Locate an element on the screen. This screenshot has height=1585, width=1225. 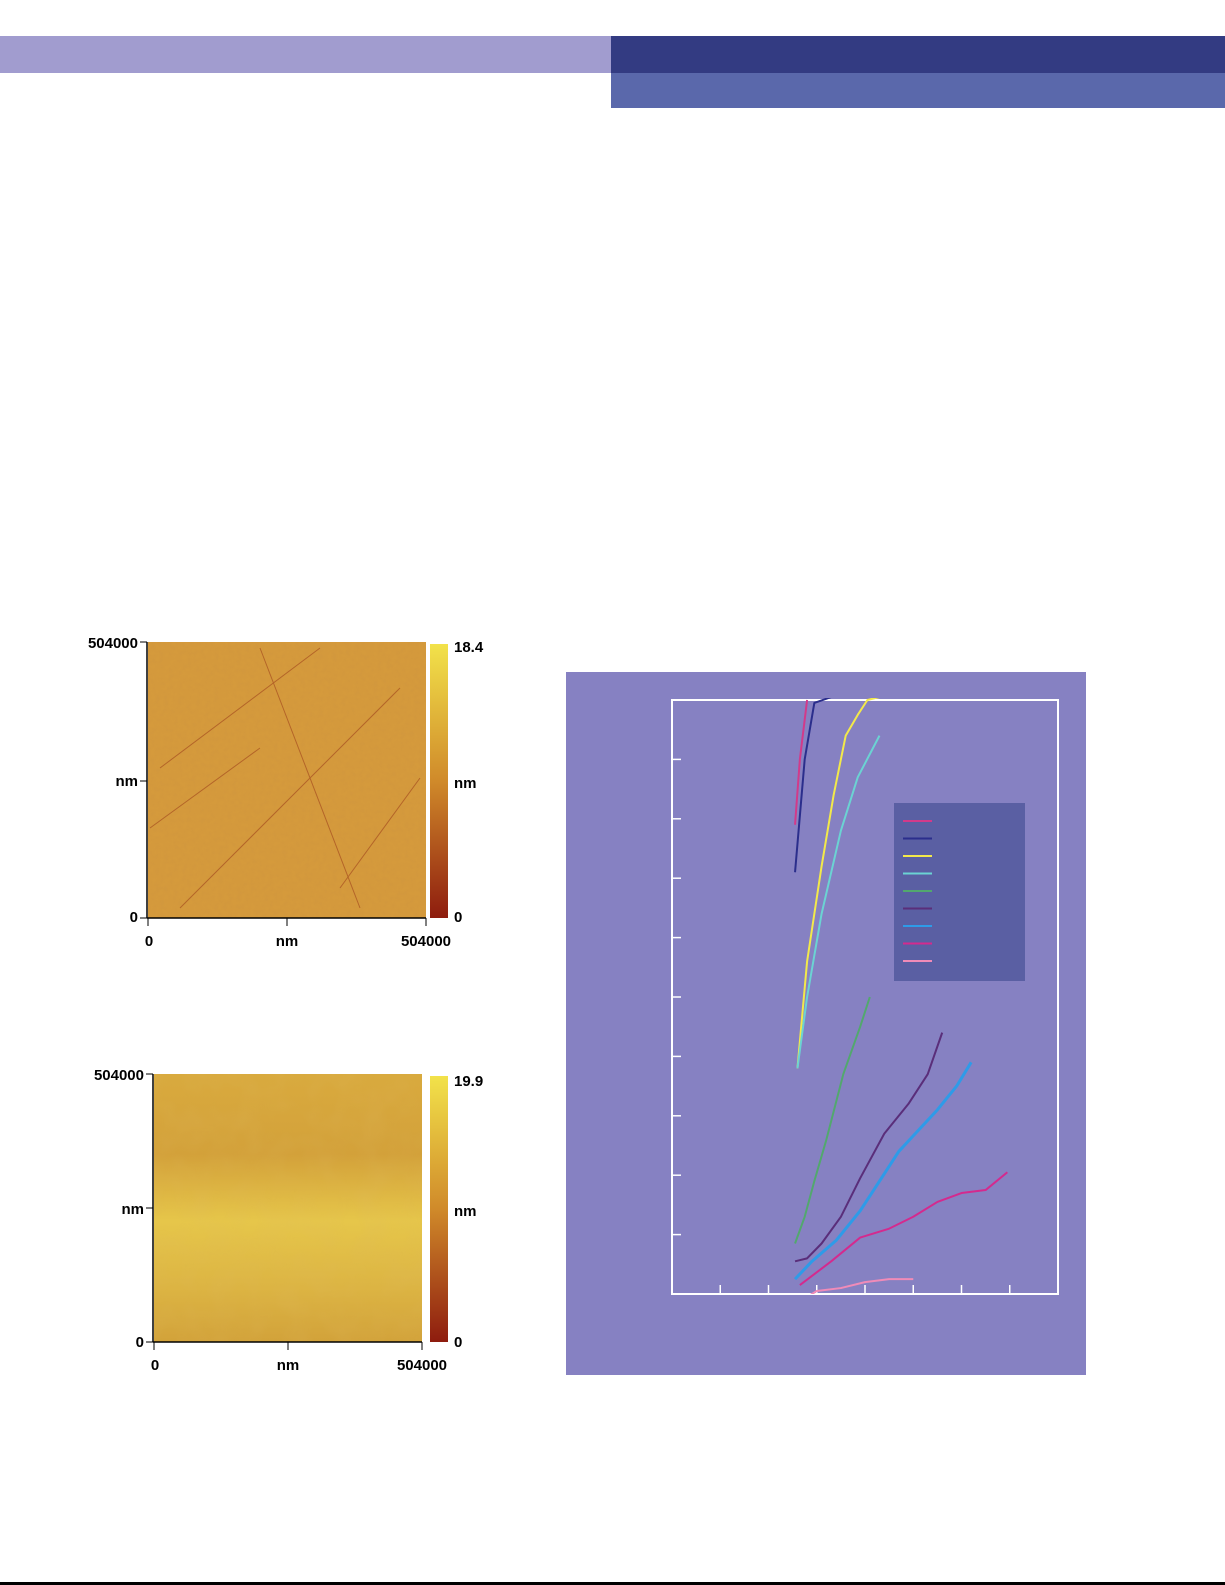
header-subband is located at coordinates (918, 90).